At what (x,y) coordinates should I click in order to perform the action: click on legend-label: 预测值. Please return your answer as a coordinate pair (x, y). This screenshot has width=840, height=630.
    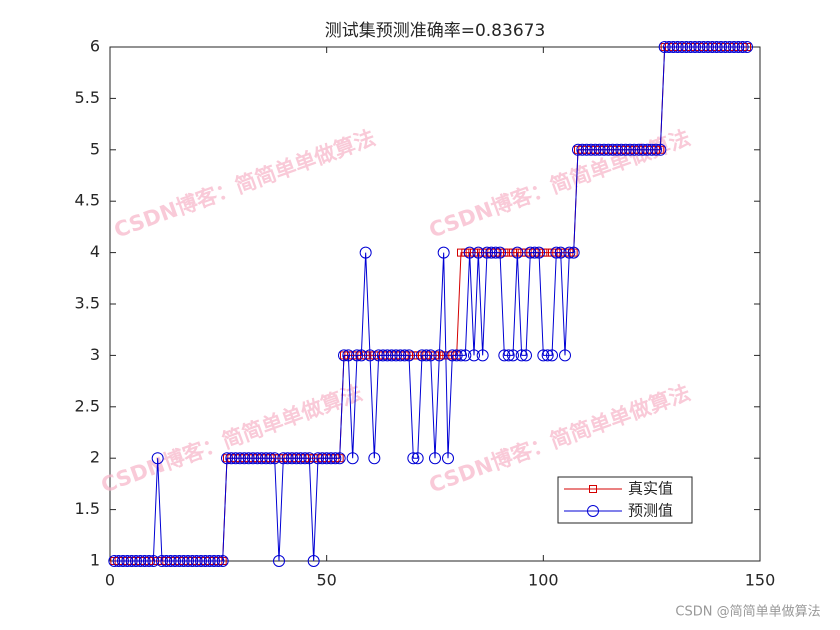
    Looking at the image, I should click on (650, 511).